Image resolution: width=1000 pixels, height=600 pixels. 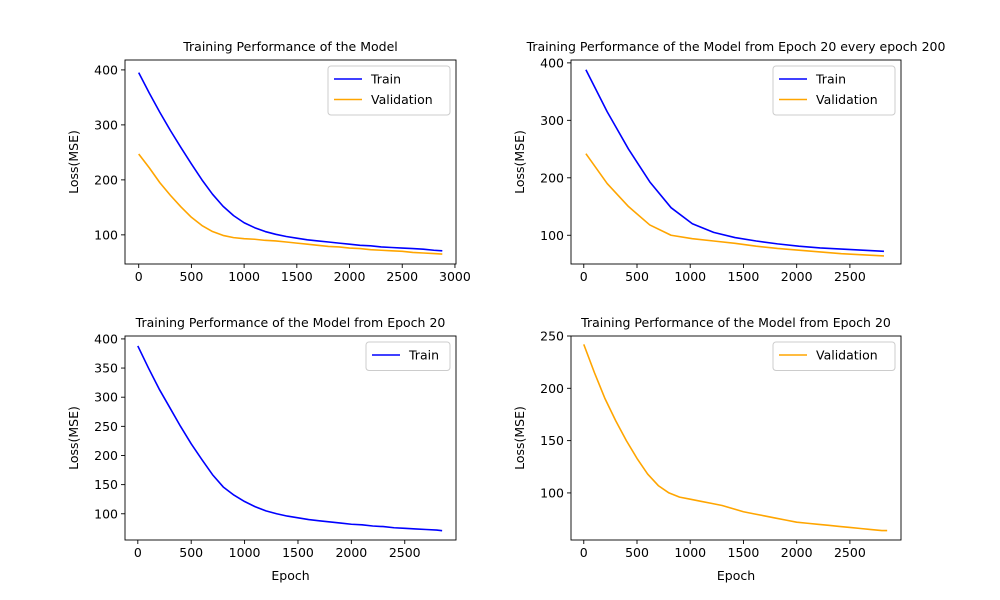 I want to click on legend: Validation, so click(x=834, y=356).